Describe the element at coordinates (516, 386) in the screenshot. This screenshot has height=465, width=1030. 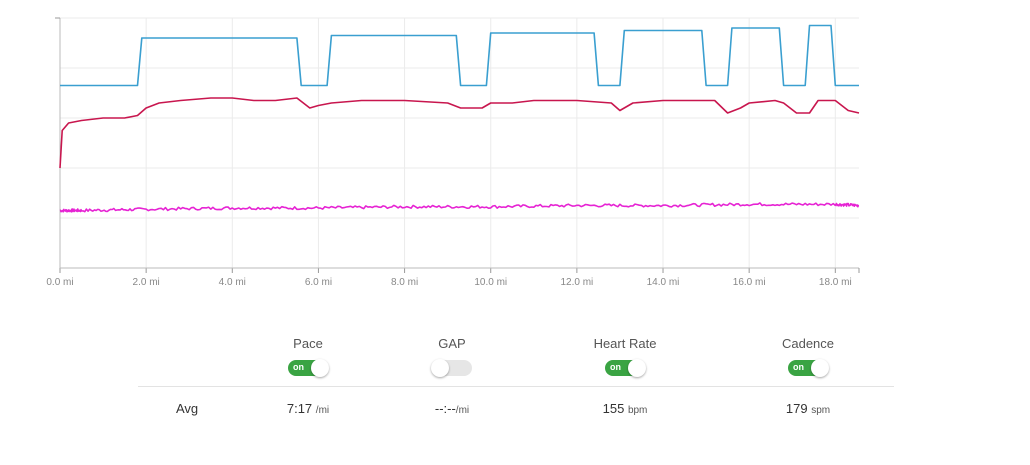
I see `divider` at that location.